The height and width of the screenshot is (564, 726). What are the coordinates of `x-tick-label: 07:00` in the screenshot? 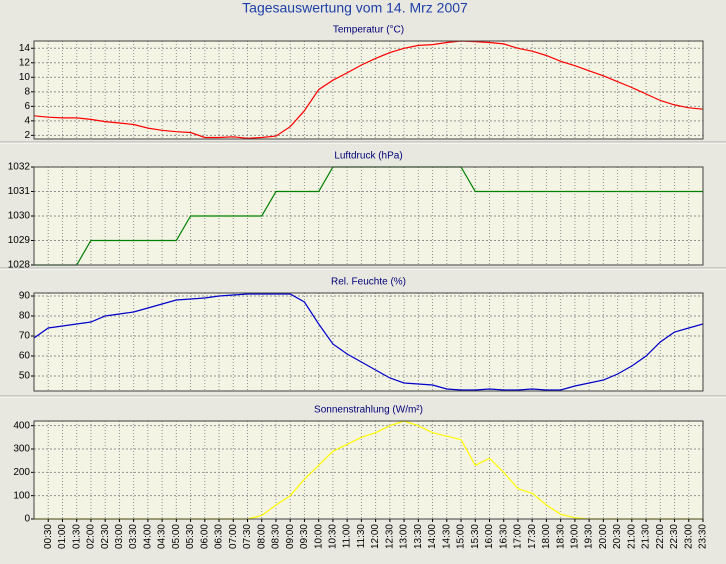 It's located at (233, 536).